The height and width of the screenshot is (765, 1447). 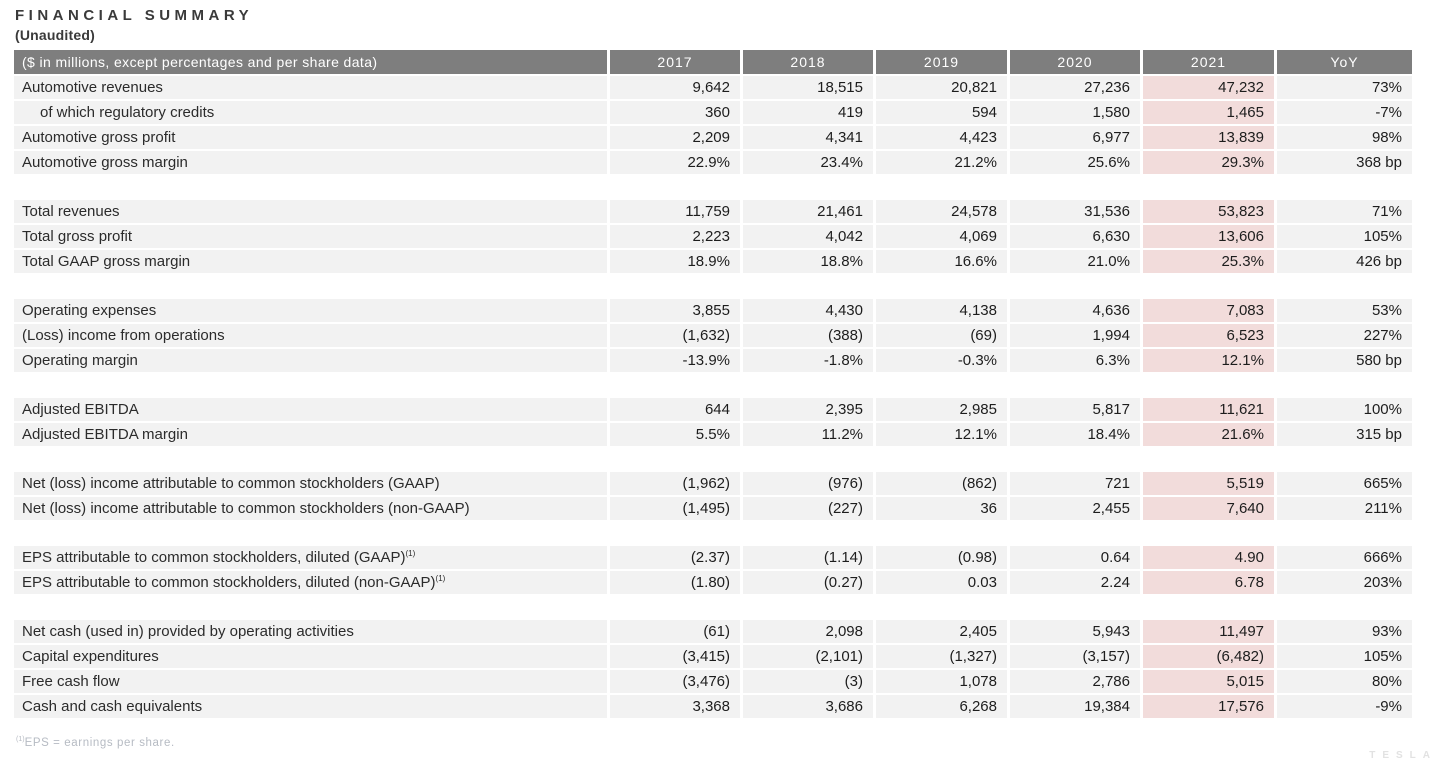 What do you see at coordinates (941, 631) in the screenshot?
I see `cell-2019: 2,405` at bounding box center [941, 631].